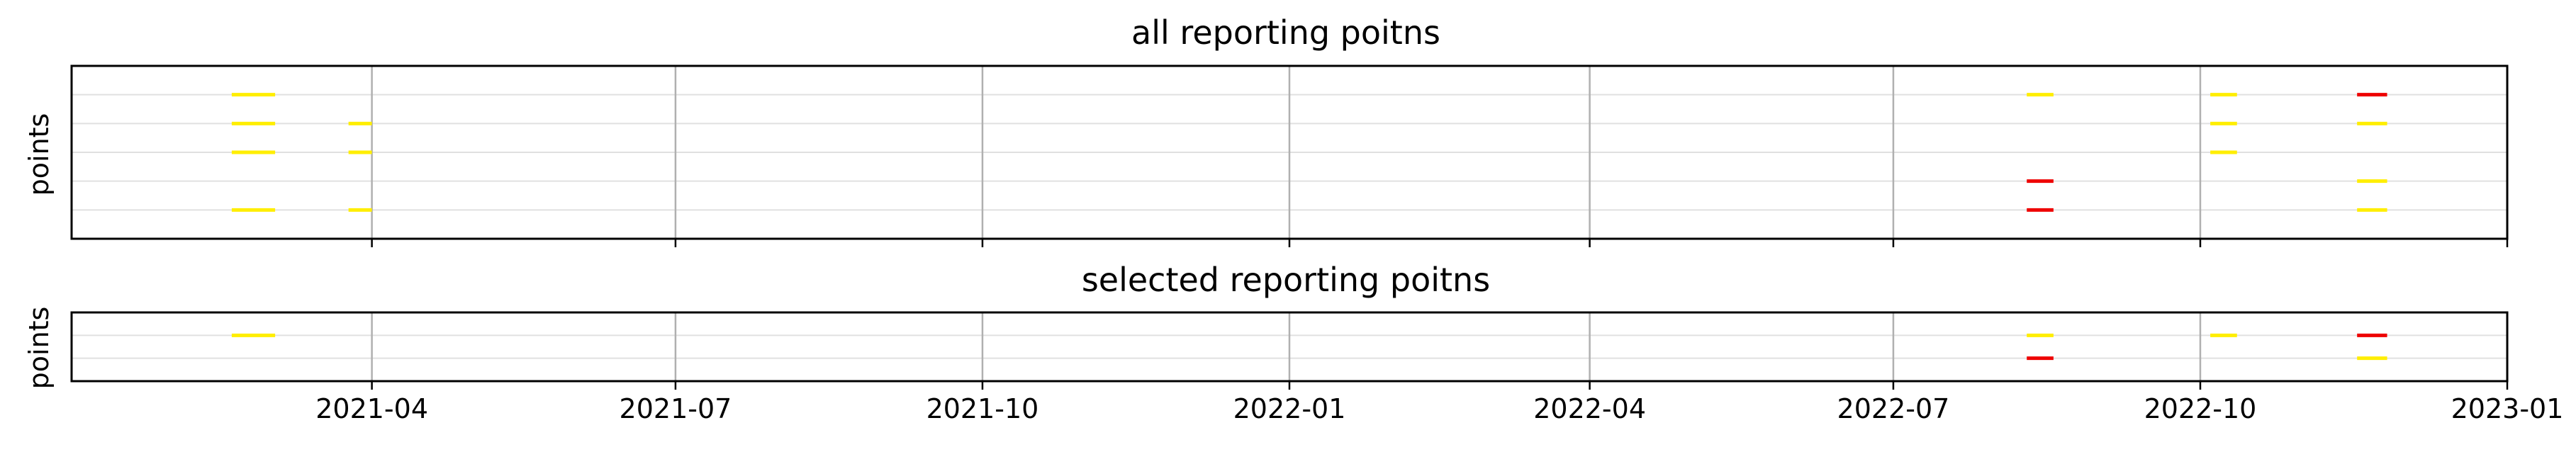  I want to click on x-tick-label: 2022-04, so click(1590, 409).